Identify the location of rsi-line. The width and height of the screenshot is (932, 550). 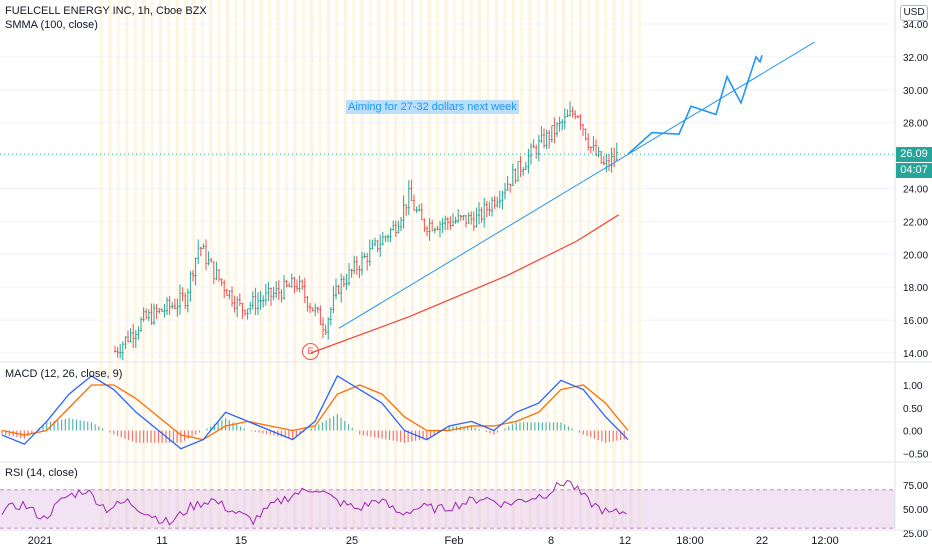
(314, 502).